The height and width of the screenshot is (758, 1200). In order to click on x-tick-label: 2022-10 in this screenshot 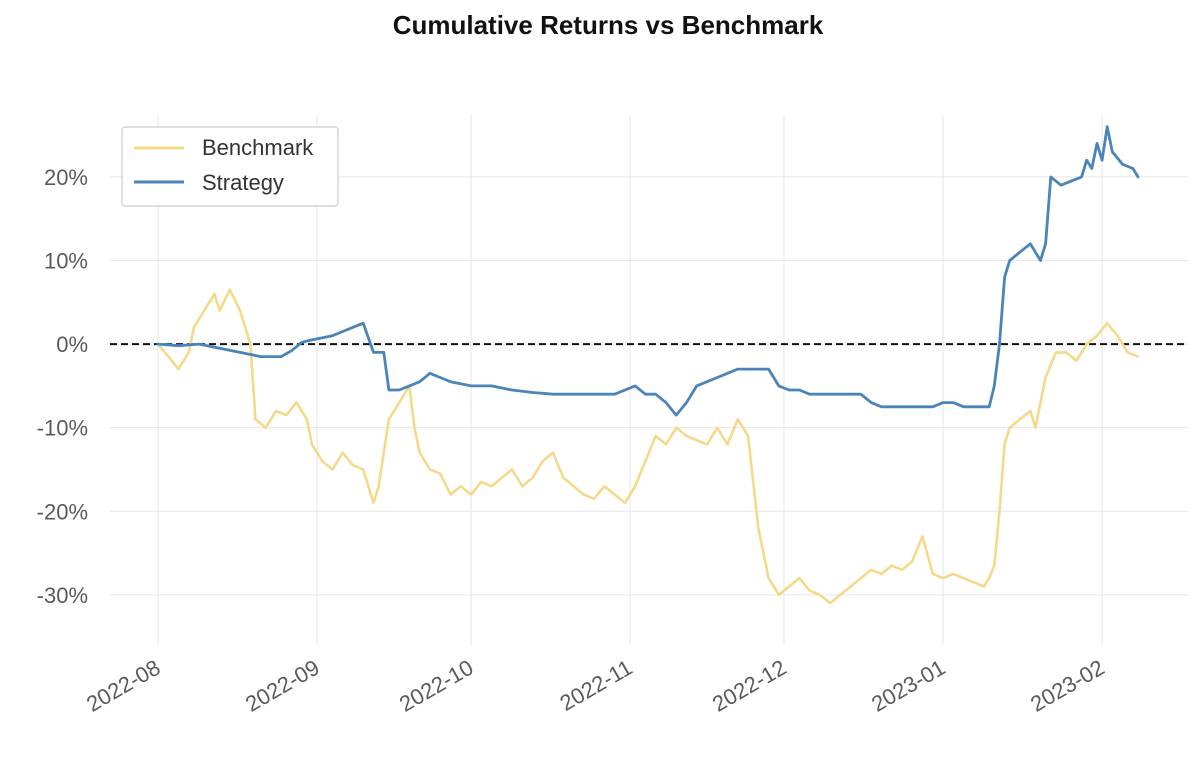, I will do `click(436, 686)`.